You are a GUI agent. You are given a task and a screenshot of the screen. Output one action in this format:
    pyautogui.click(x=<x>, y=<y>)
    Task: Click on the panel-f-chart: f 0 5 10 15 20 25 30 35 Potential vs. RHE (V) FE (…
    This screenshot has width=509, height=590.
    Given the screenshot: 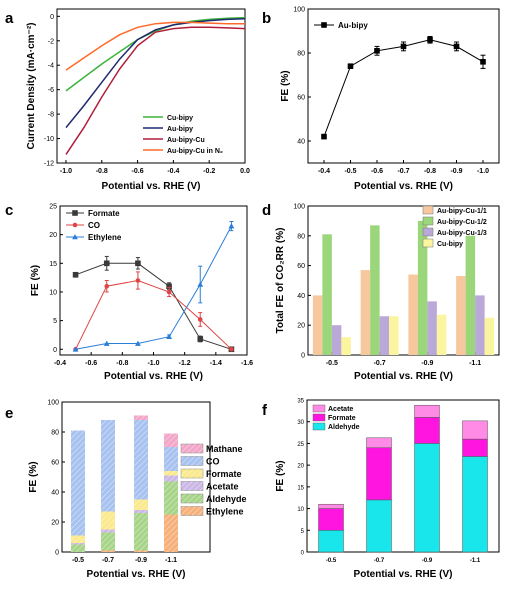 What is the action you would take?
    pyautogui.click(x=381, y=489)
    